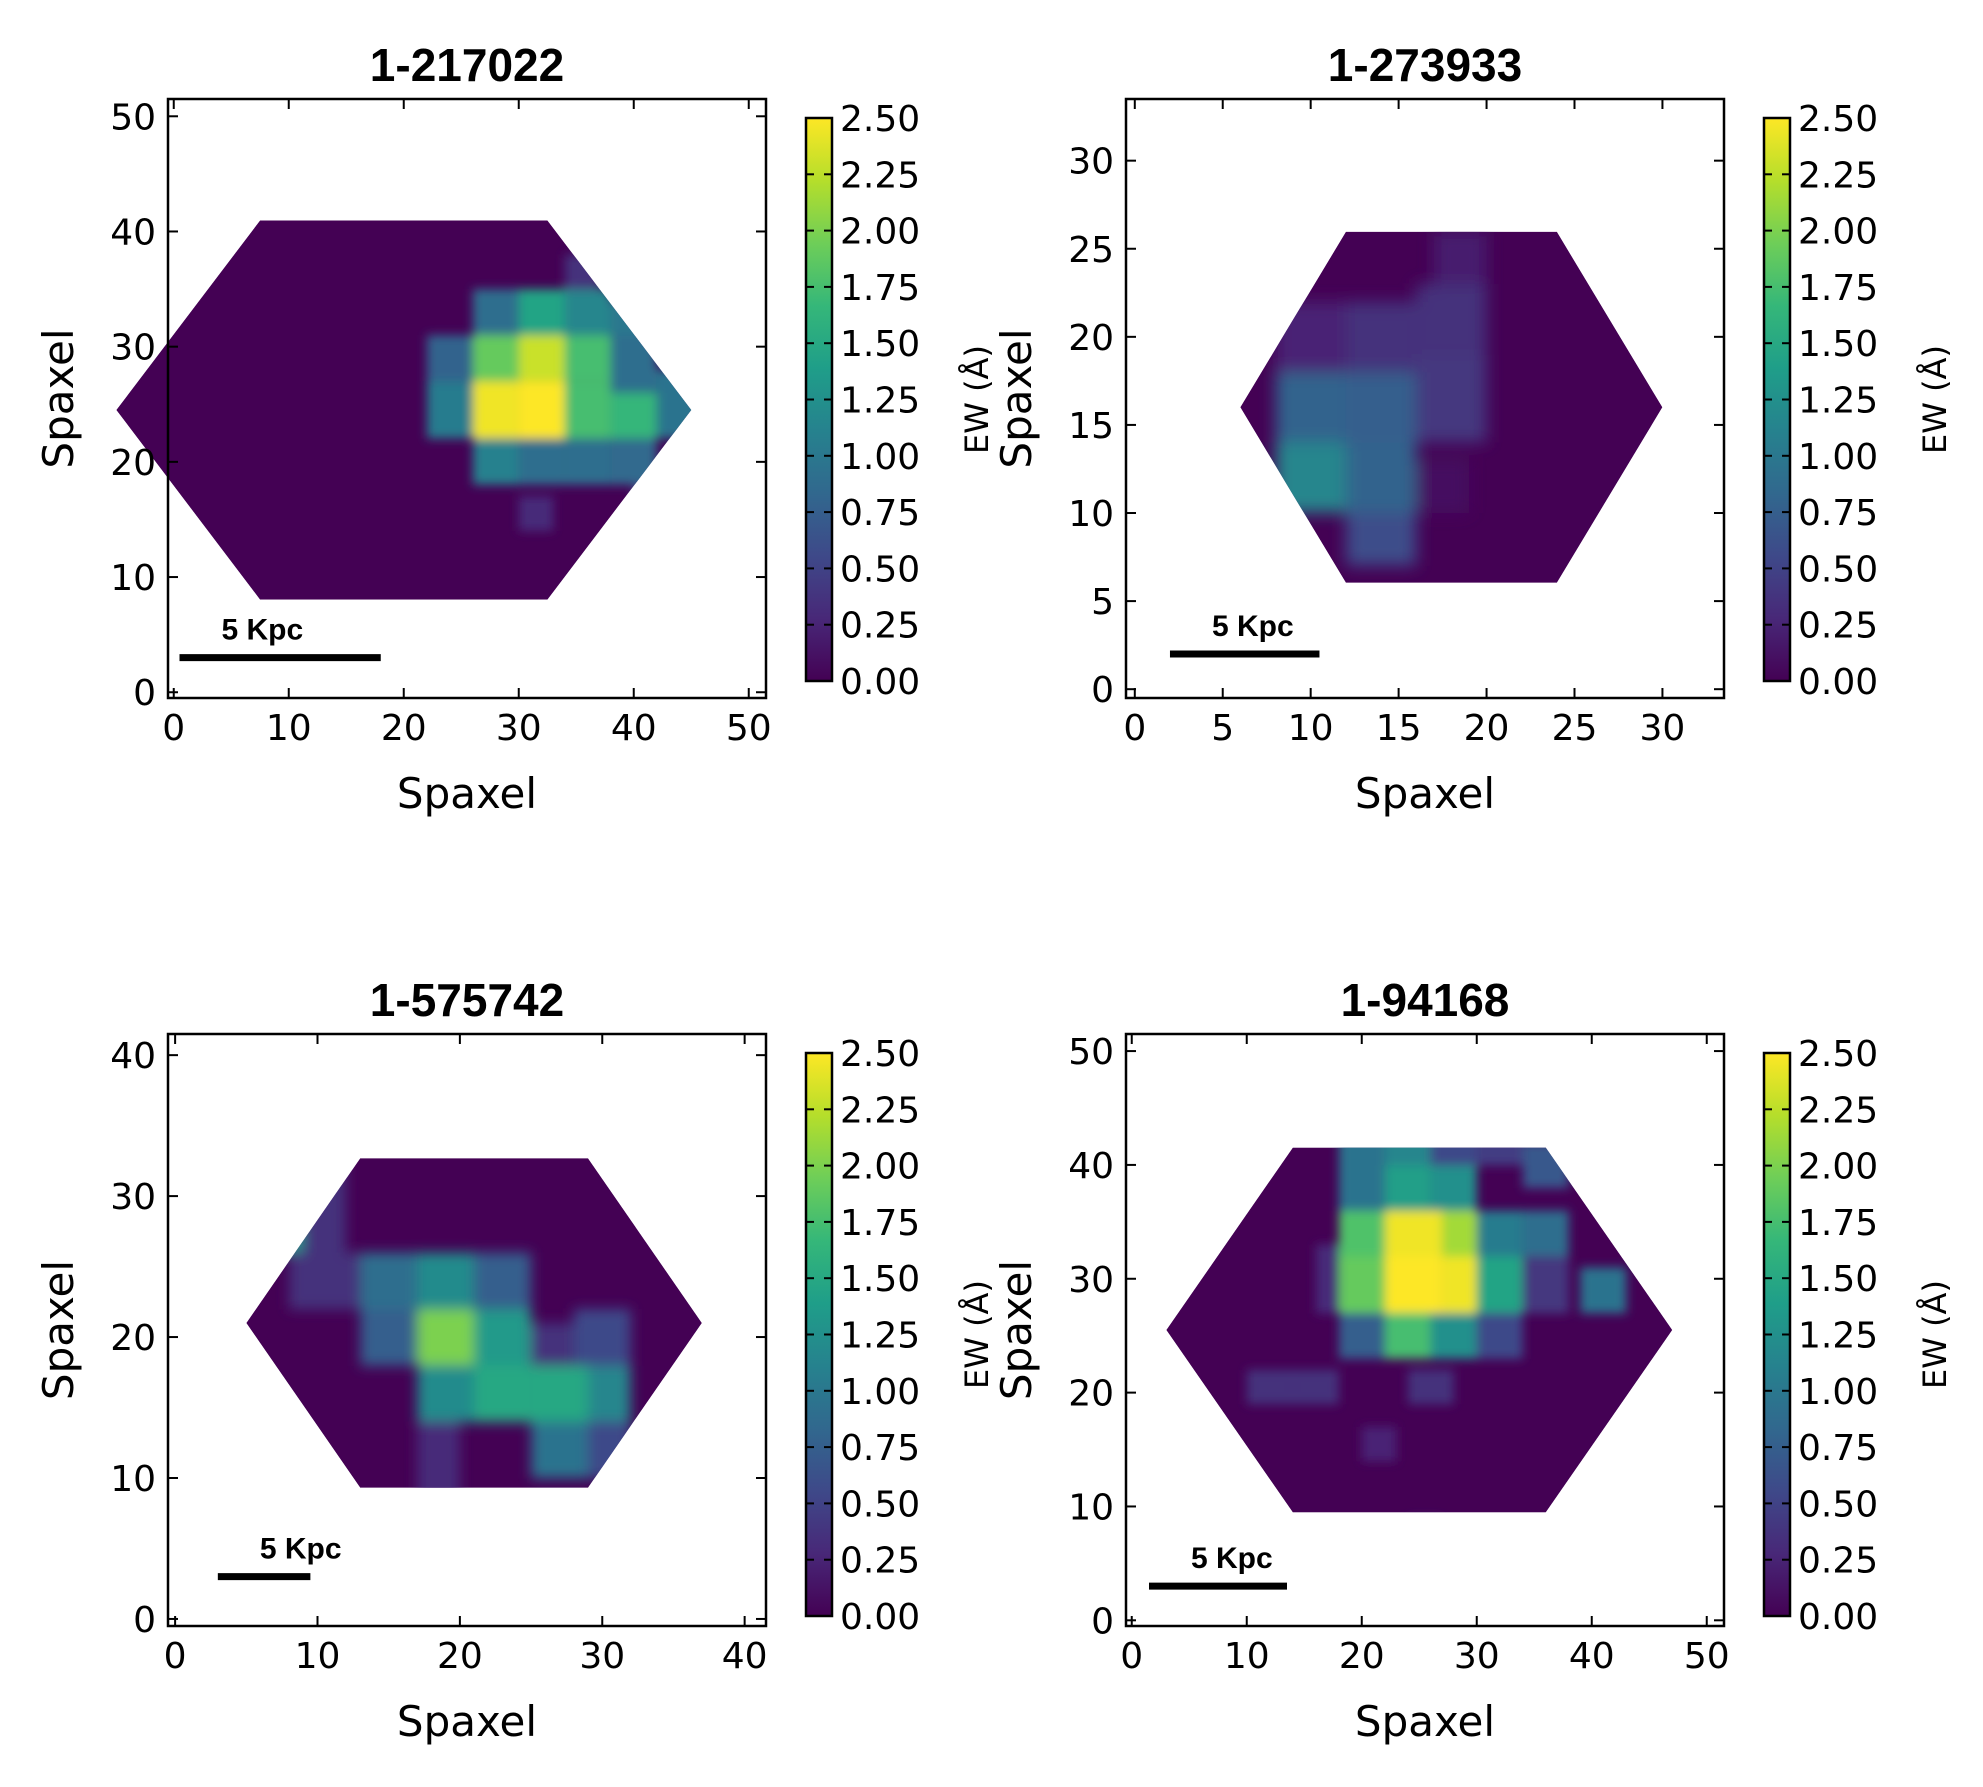 Image resolution: width=1983 pixels, height=1787 pixels. What do you see at coordinates (1091, 250) in the screenshot?
I see `y-tick-label: 25` at bounding box center [1091, 250].